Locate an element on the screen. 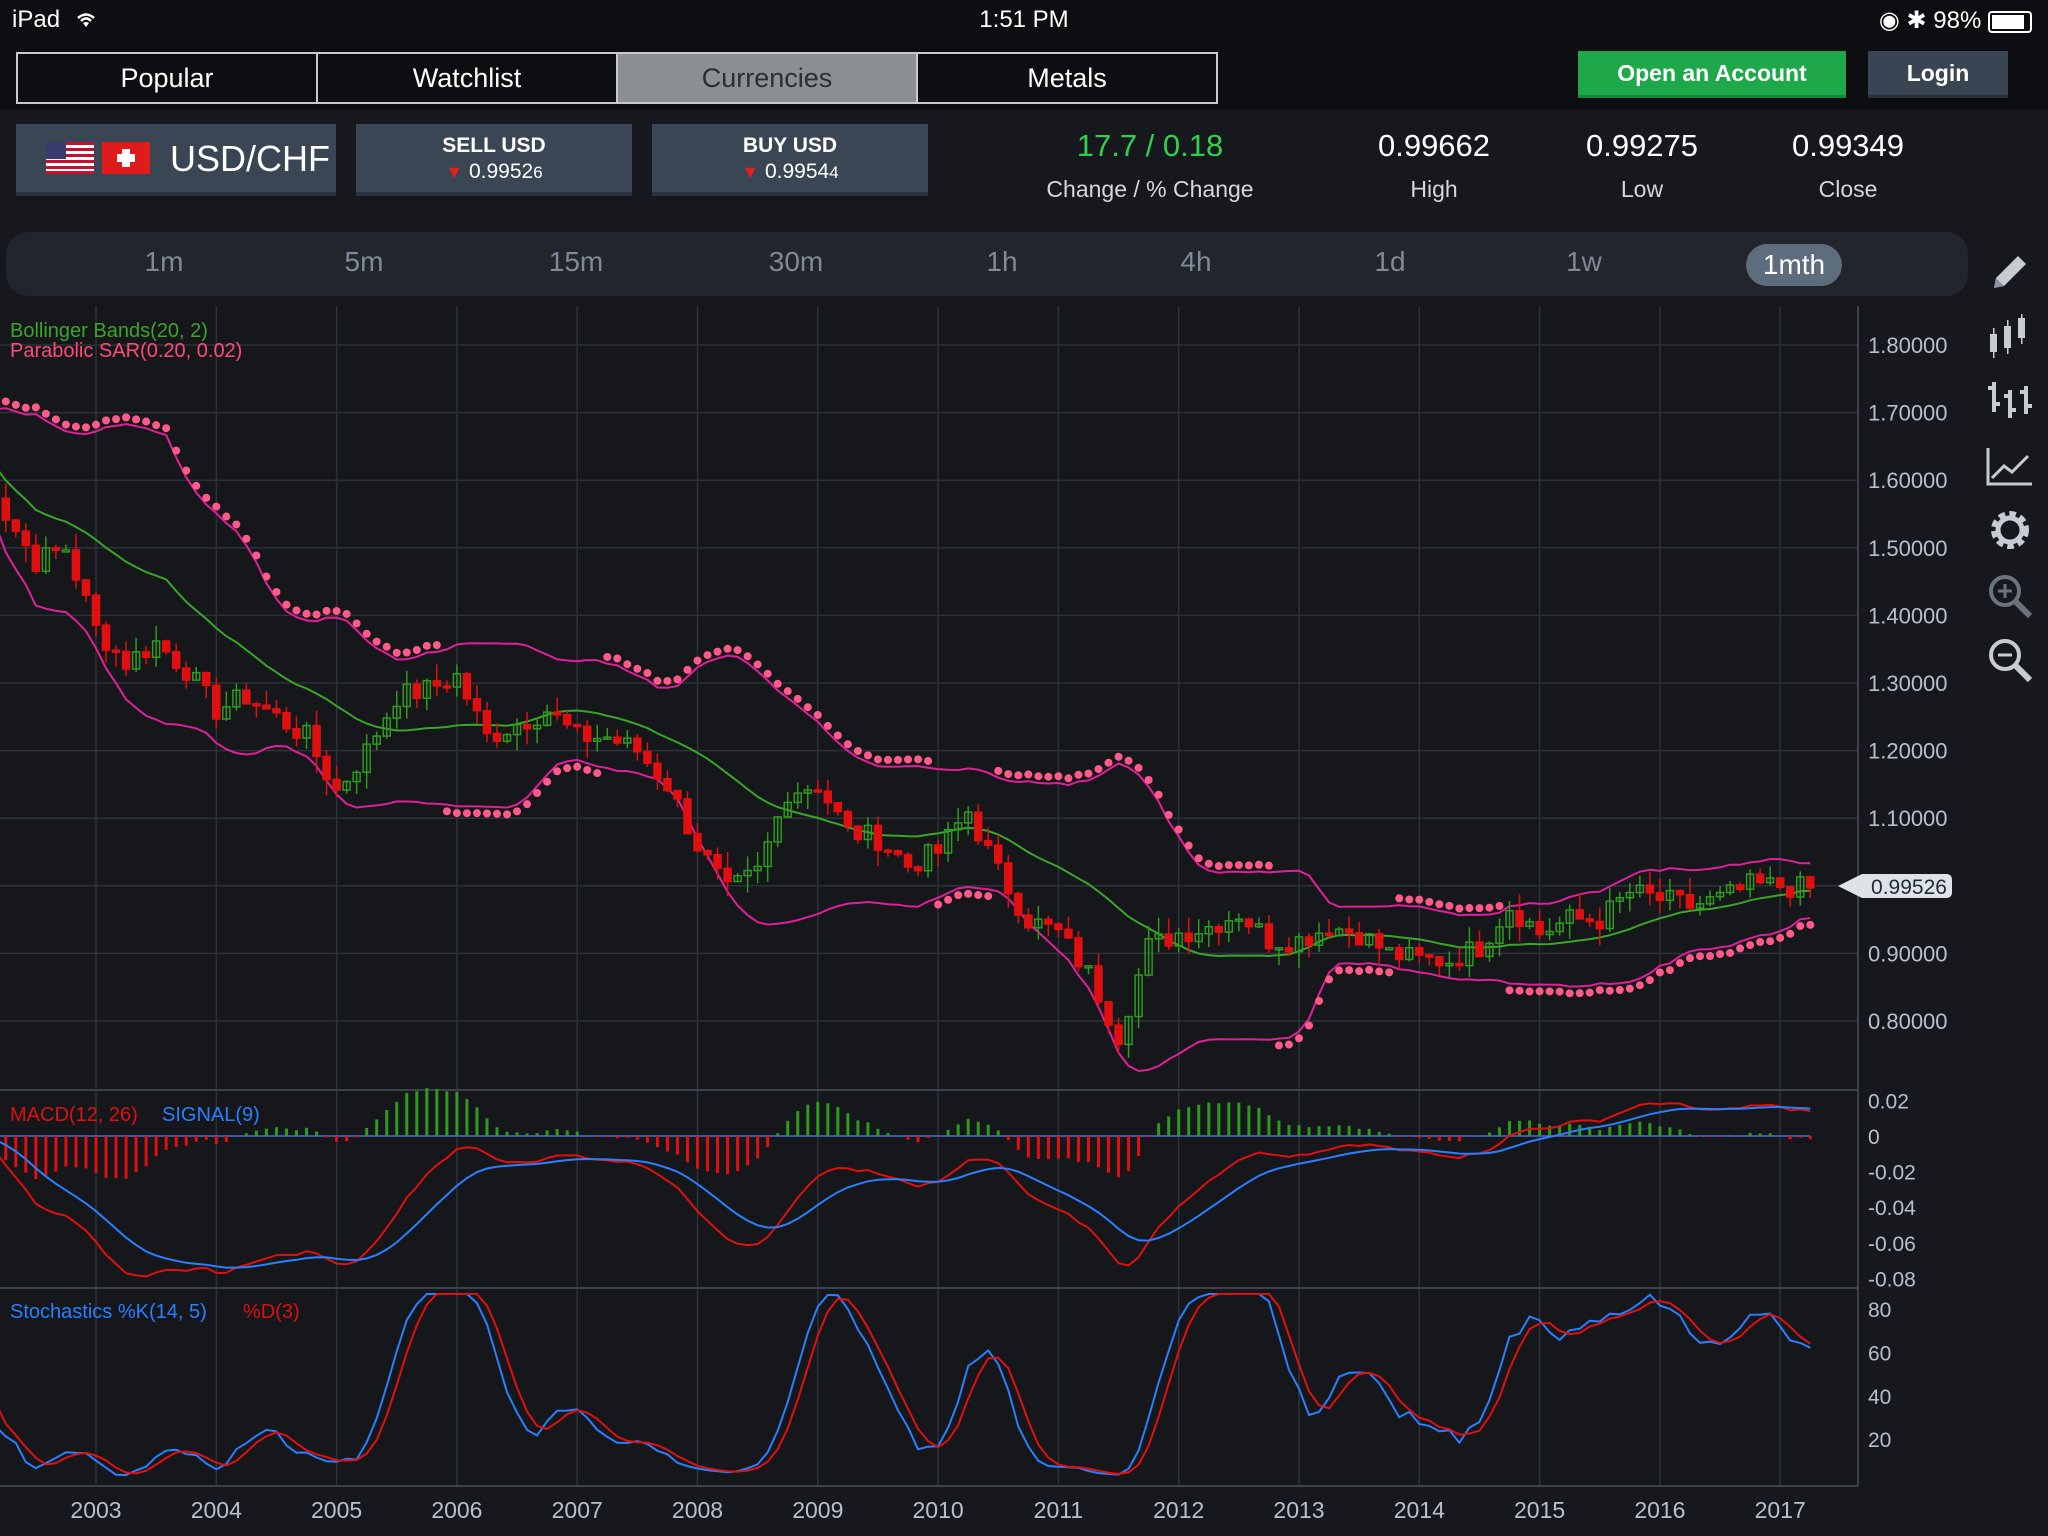 The width and height of the screenshot is (2048, 1536). timeframe-5m: 5m is located at coordinates (364, 261).